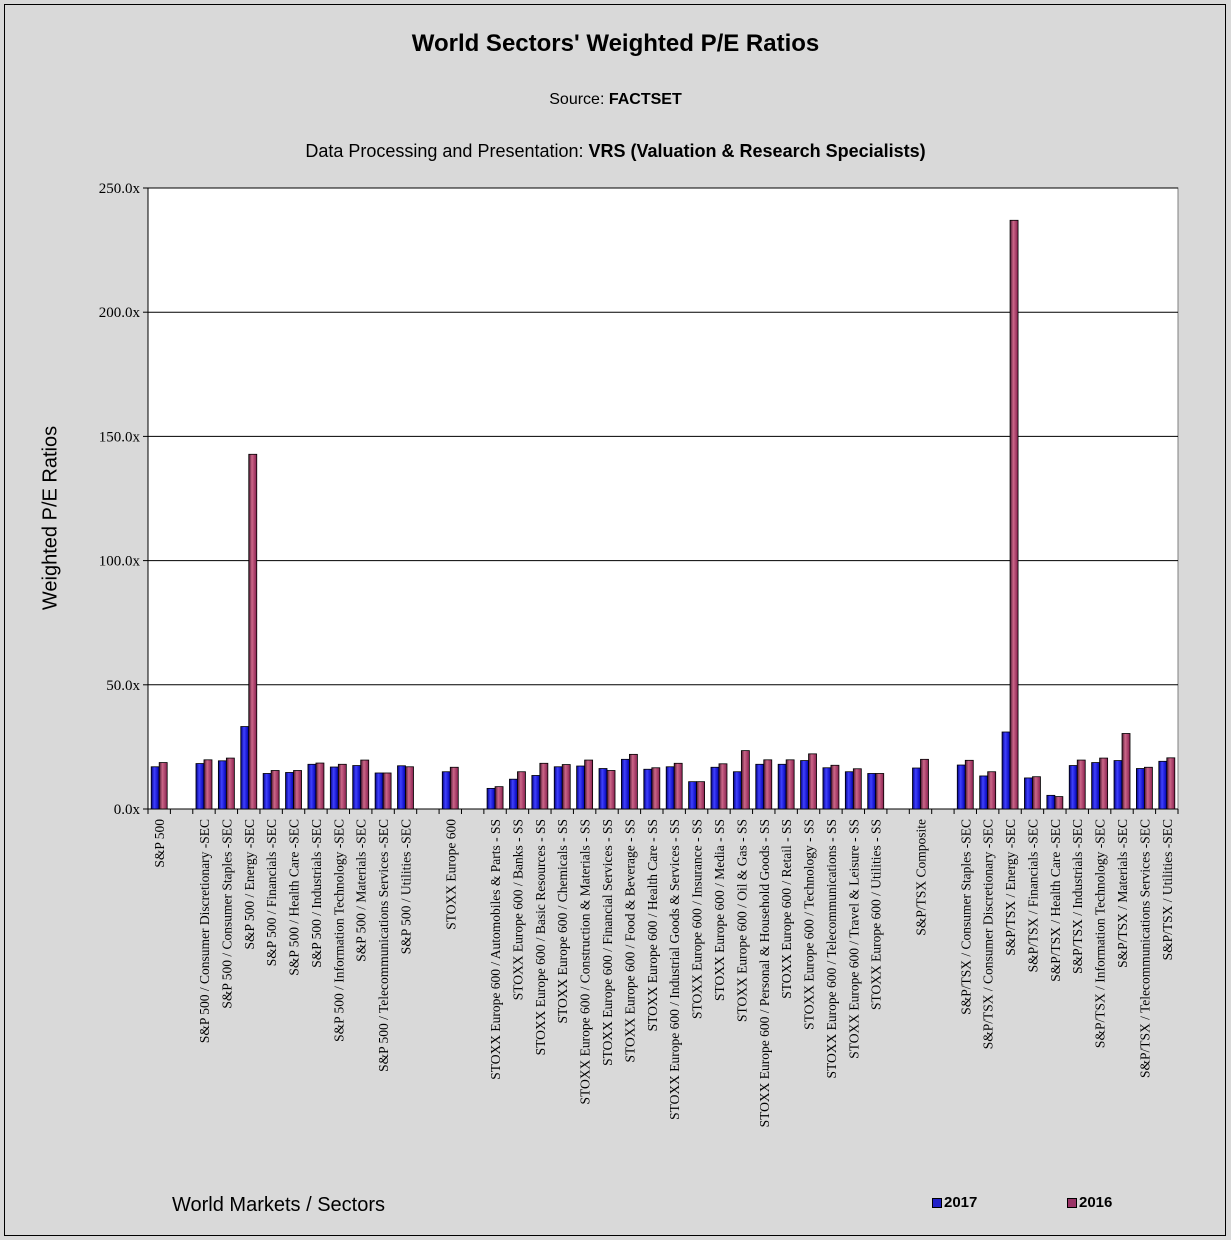  What do you see at coordinates (1100, 933) in the screenshot?
I see `x-category-label: S&P/TSX / Information Technology -SEC` at bounding box center [1100, 933].